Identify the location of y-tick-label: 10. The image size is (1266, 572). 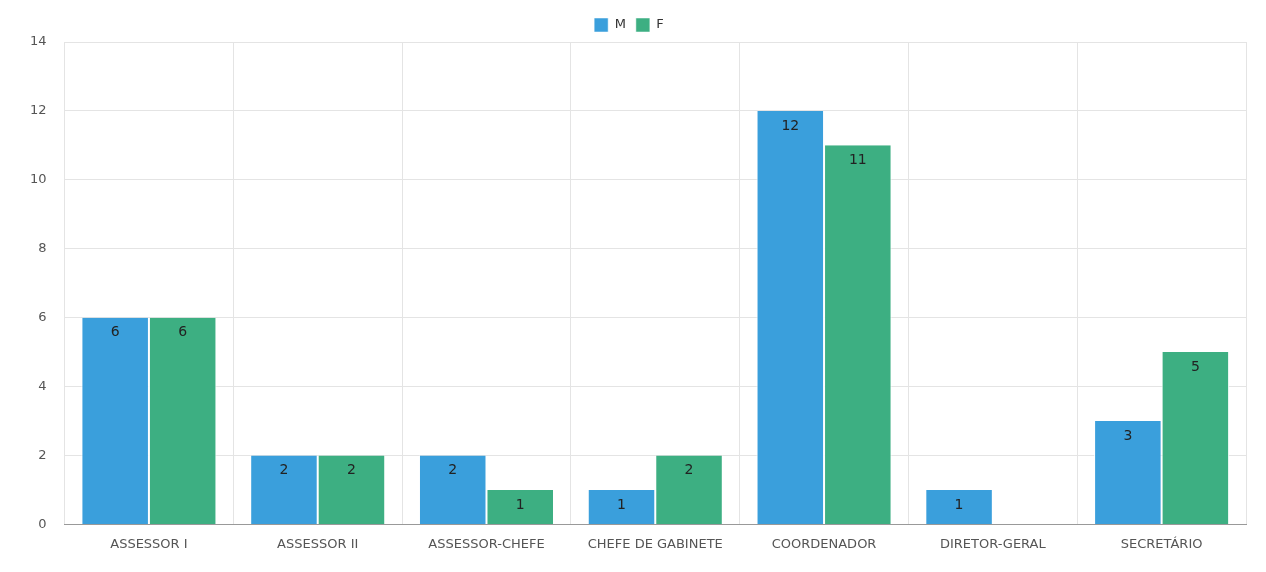
(38, 179).